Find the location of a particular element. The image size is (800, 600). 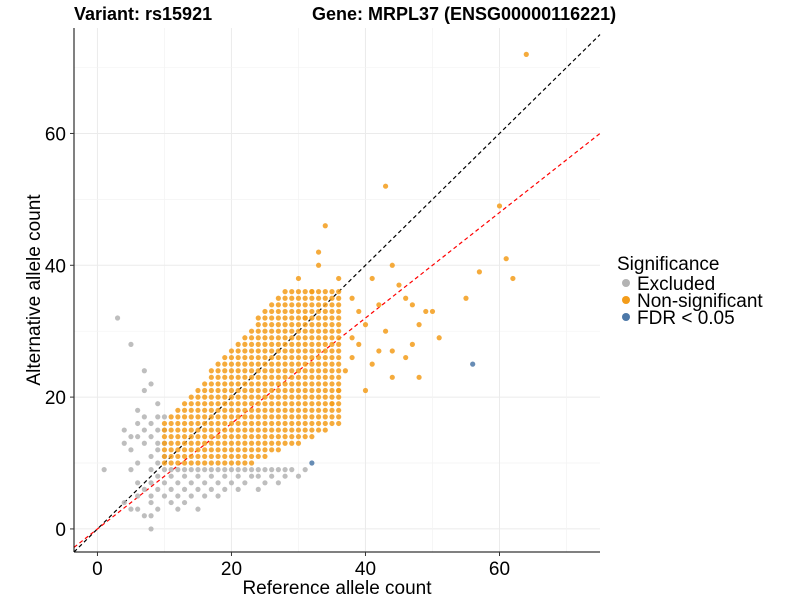

point-fdr-significant is located at coordinates (473, 364).